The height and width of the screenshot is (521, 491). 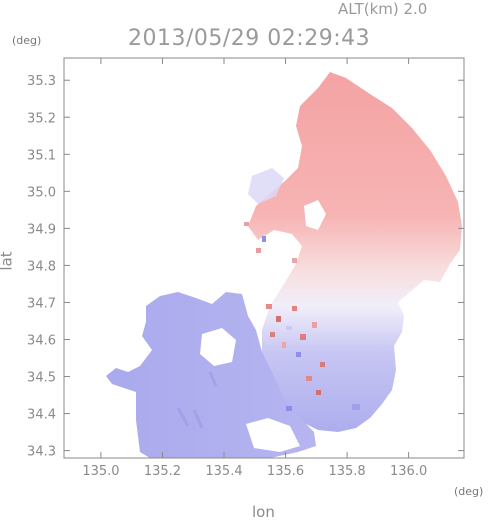 I want to click on x-tick-label-0: 135.0, so click(x=100, y=471).